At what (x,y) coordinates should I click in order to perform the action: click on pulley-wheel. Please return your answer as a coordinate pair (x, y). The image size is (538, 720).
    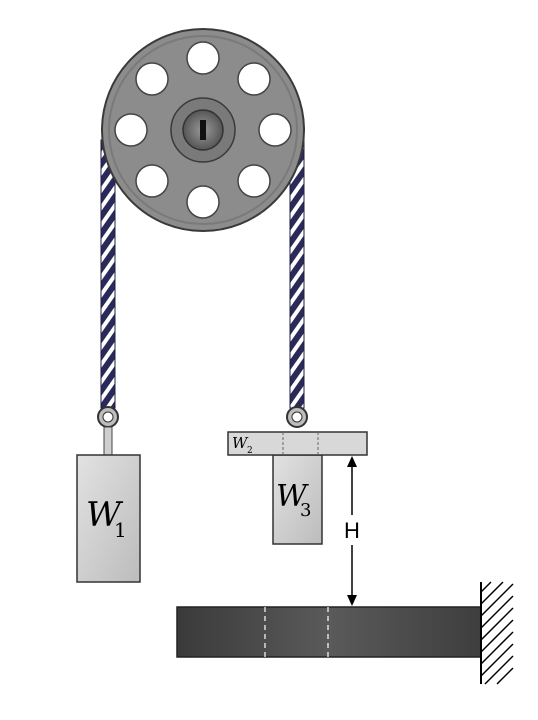
    Looking at the image, I should click on (203, 130).